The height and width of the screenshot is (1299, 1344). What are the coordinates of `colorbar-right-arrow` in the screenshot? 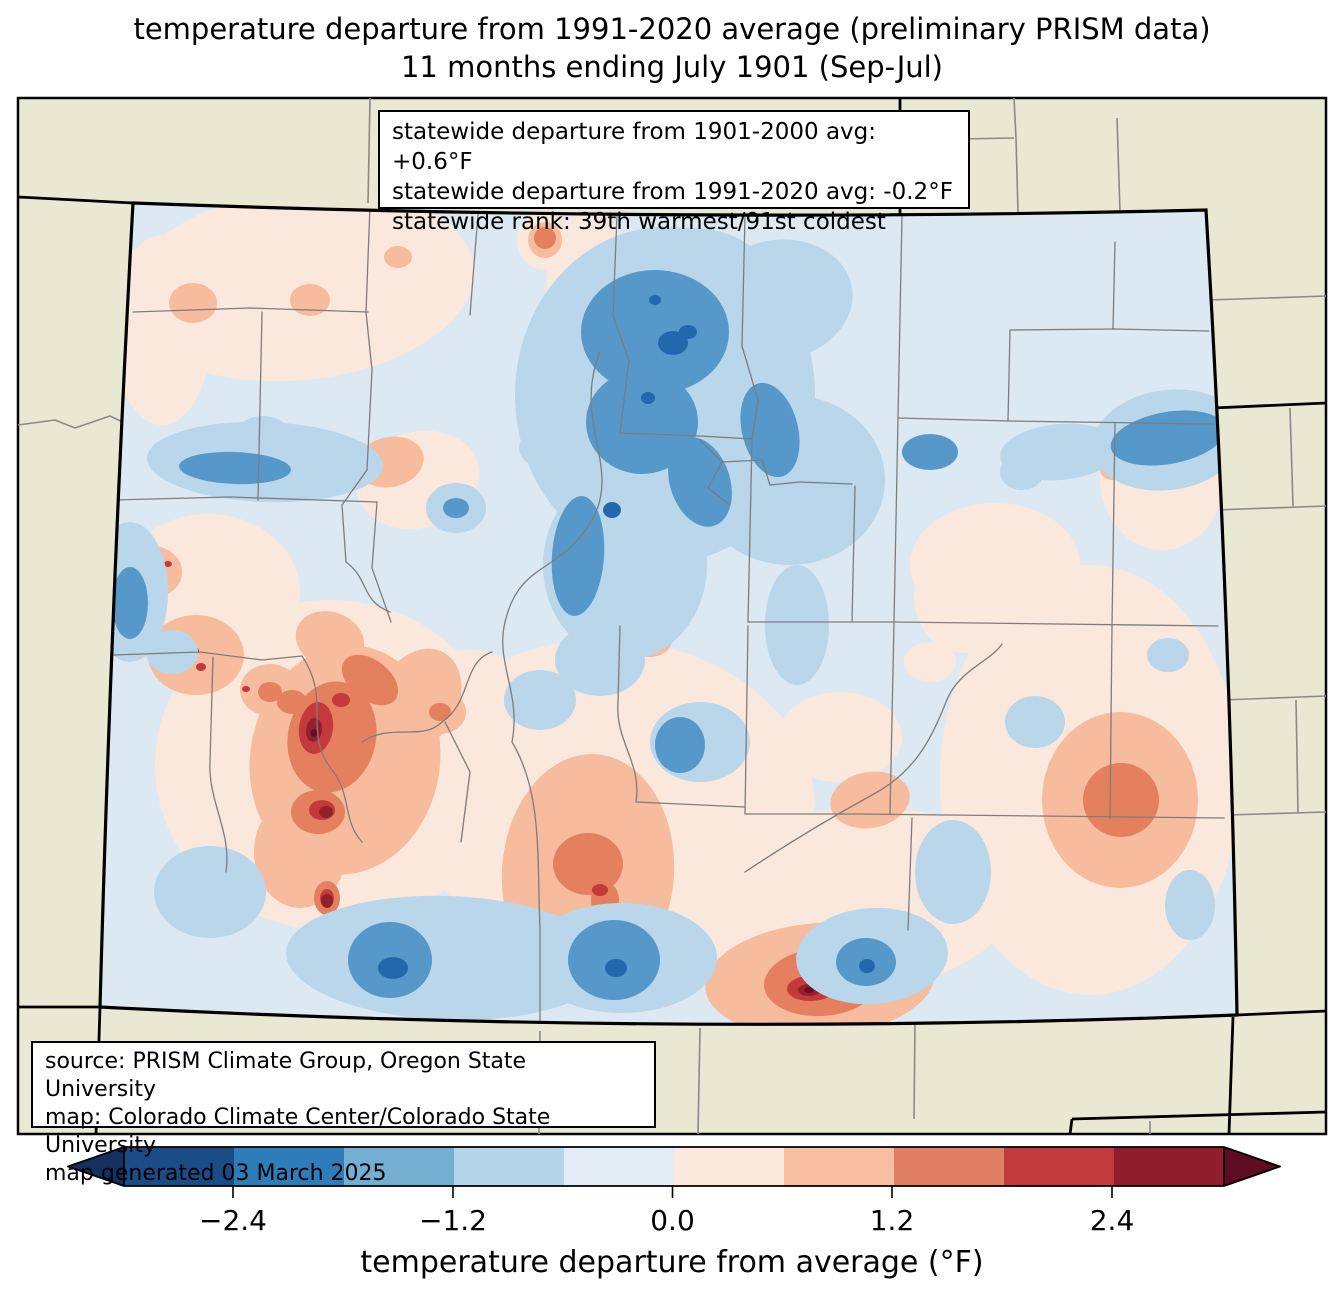 It's located at (1252, 1166).